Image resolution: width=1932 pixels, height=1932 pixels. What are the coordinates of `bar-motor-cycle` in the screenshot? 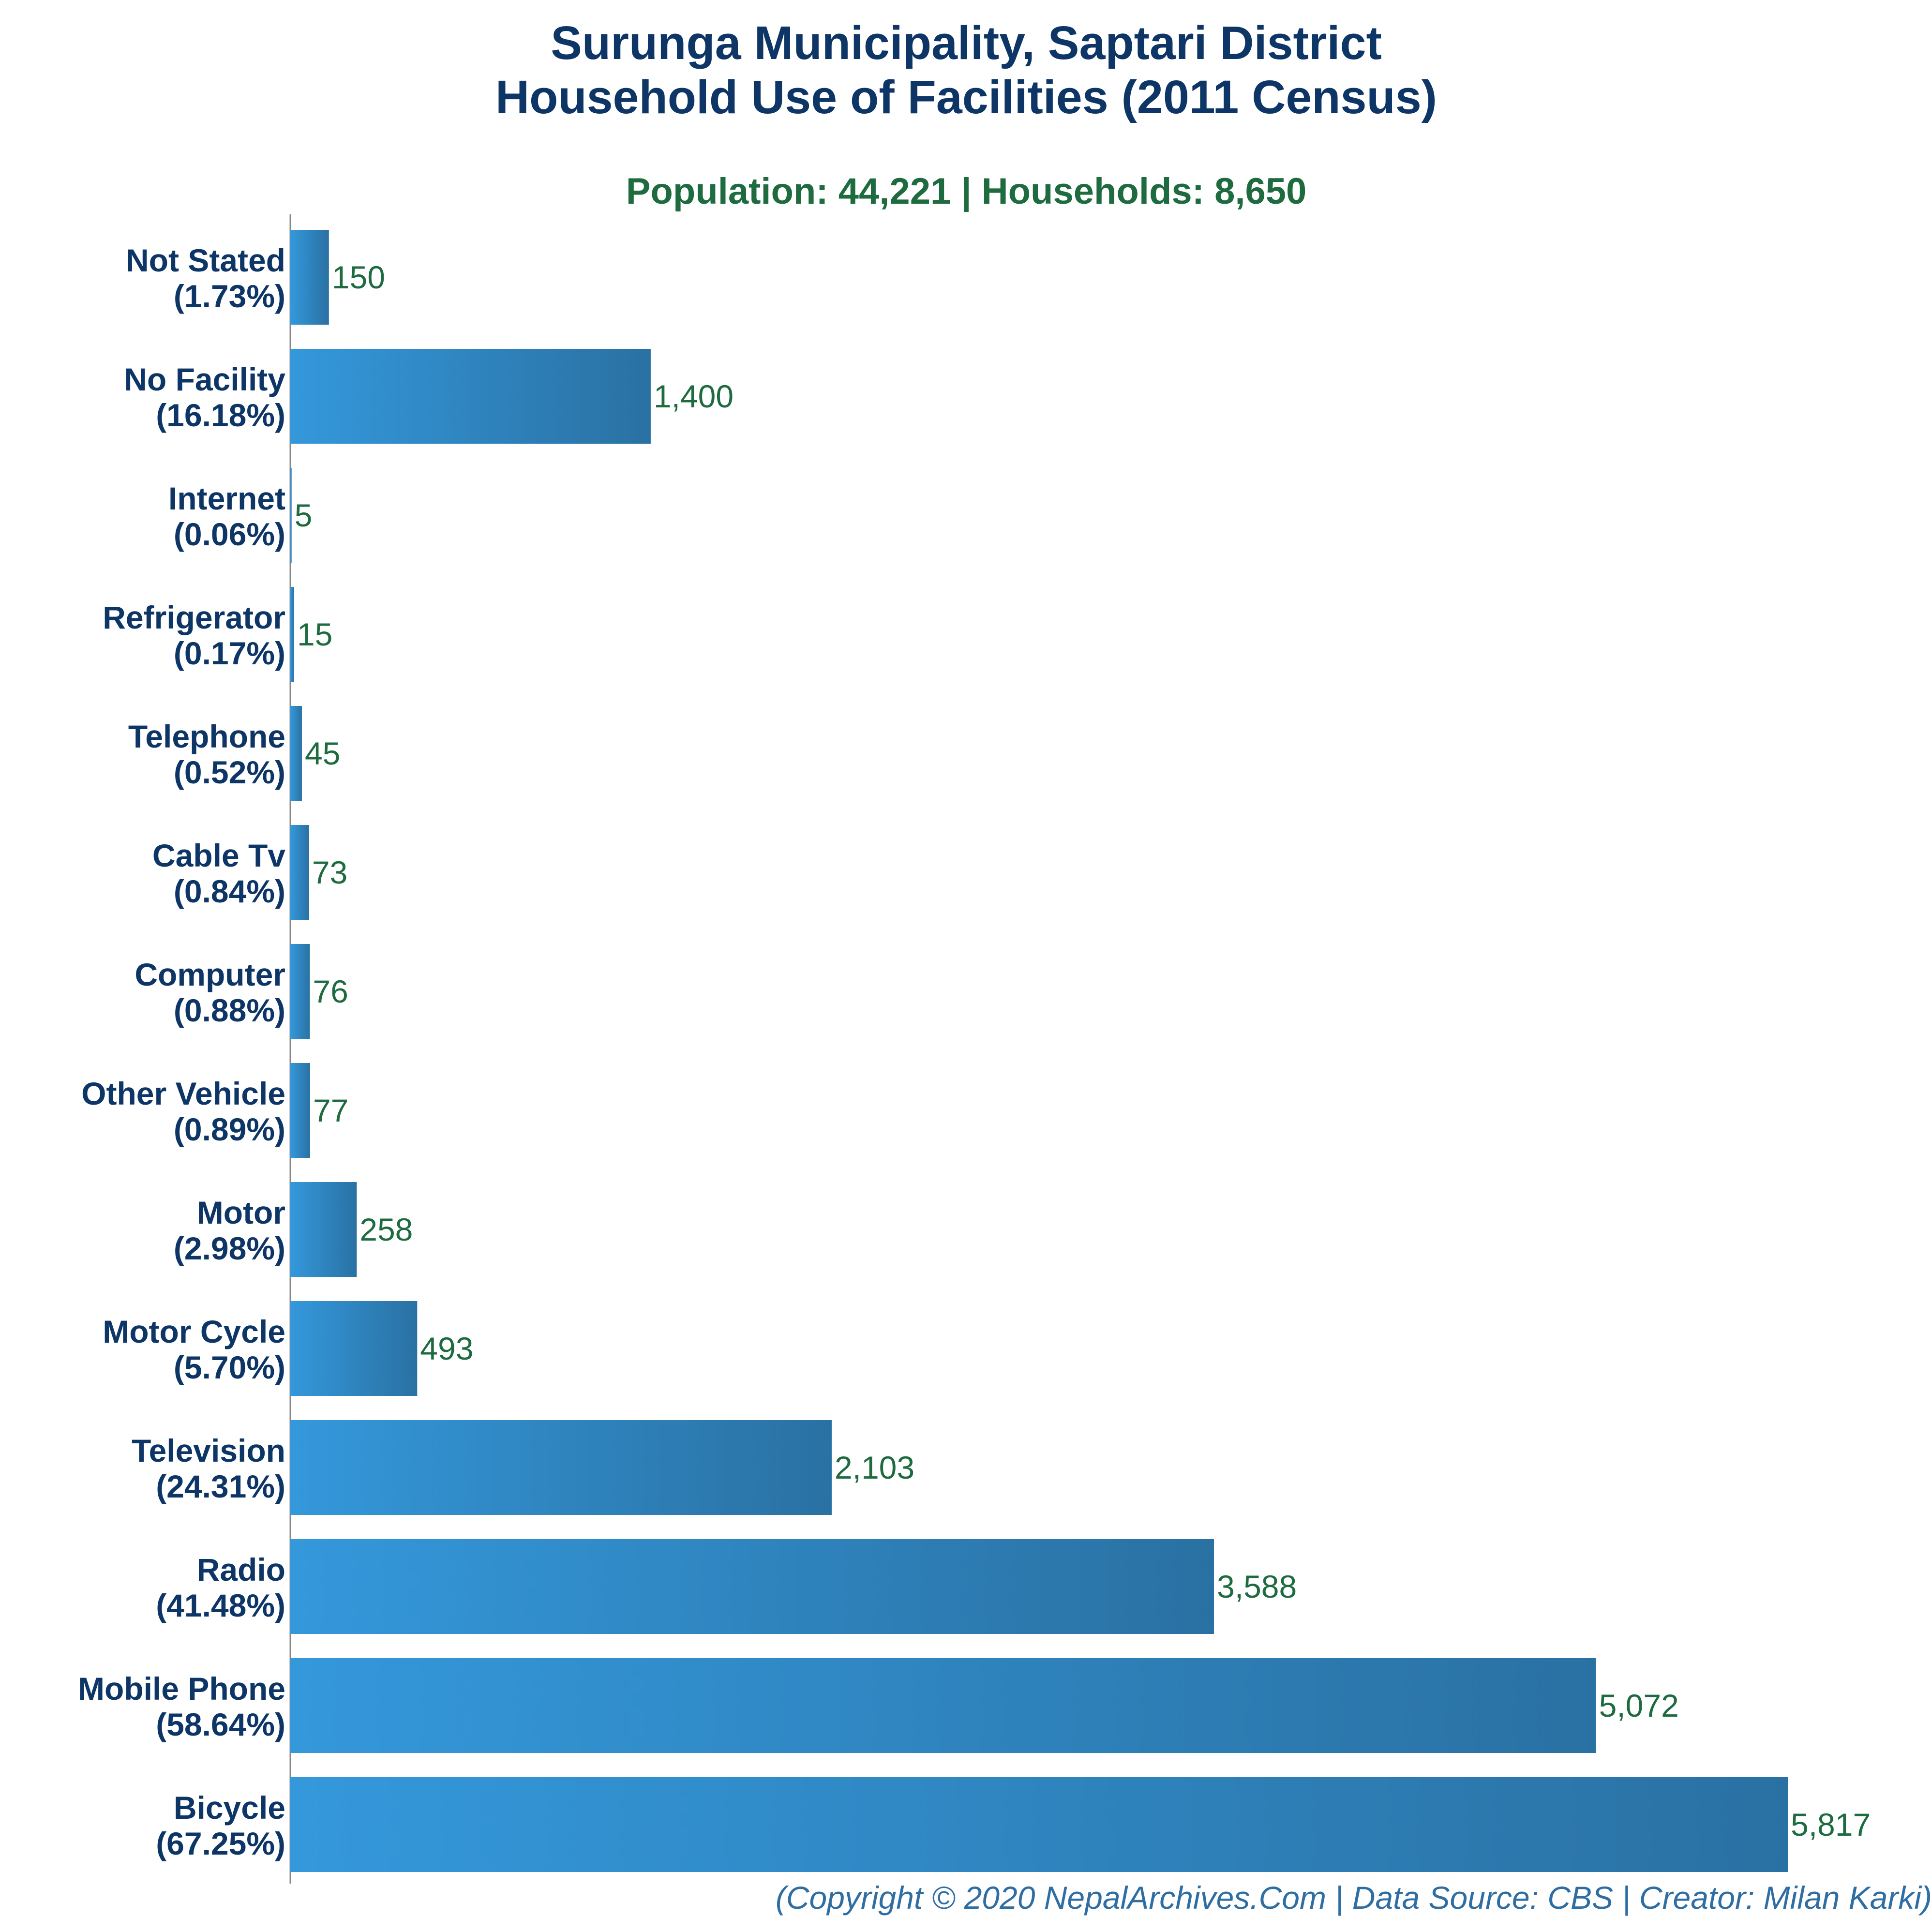 It's located at (354, 1348).